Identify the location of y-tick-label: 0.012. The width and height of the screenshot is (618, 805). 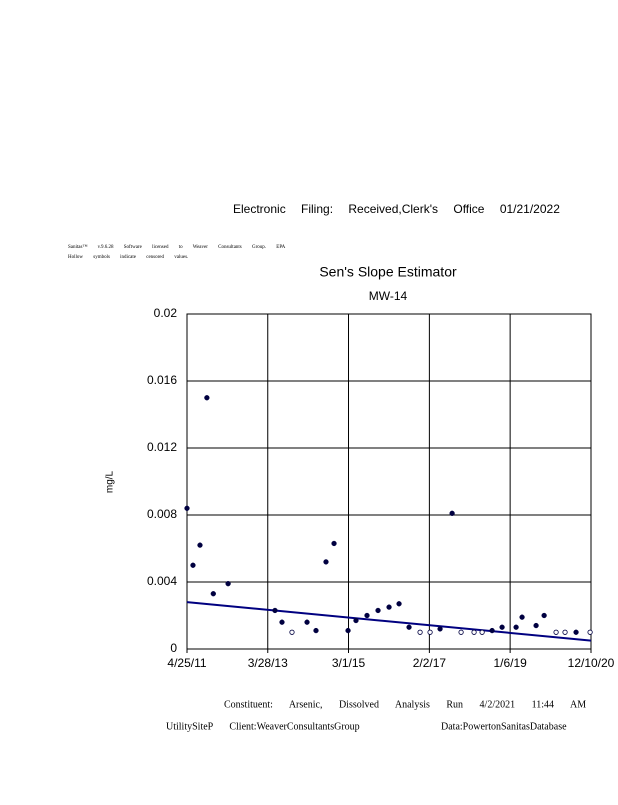
(162, 447).